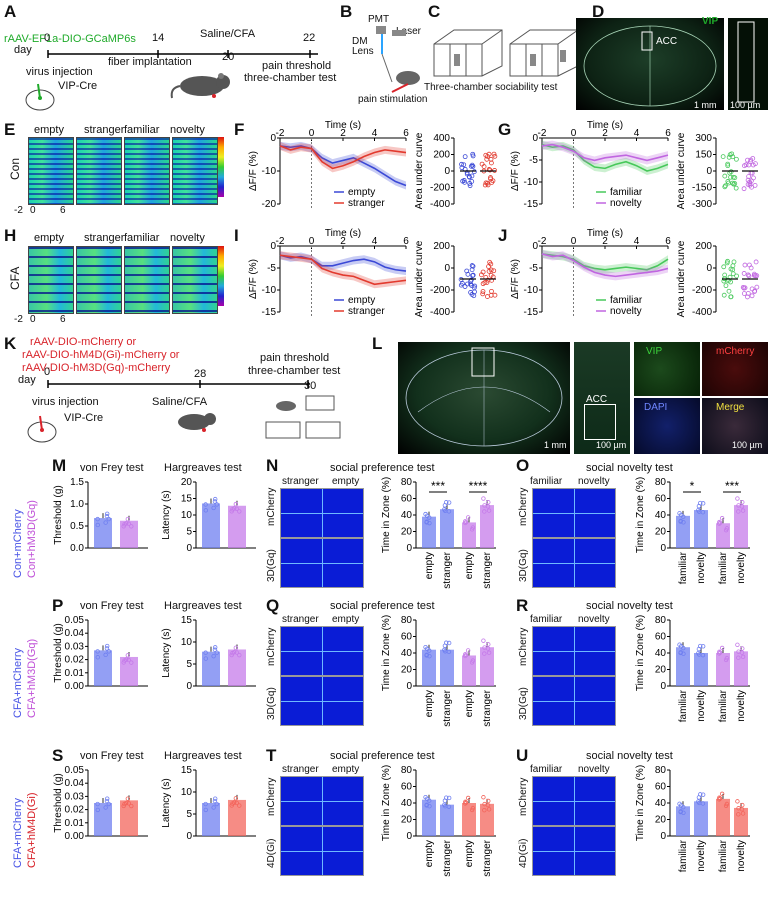 This screenshot has width=771, height=899. What do you see at coordinates (59, 465) in the screenshot?
I see `panel-label-m: M` at bounding box center [59, 465].